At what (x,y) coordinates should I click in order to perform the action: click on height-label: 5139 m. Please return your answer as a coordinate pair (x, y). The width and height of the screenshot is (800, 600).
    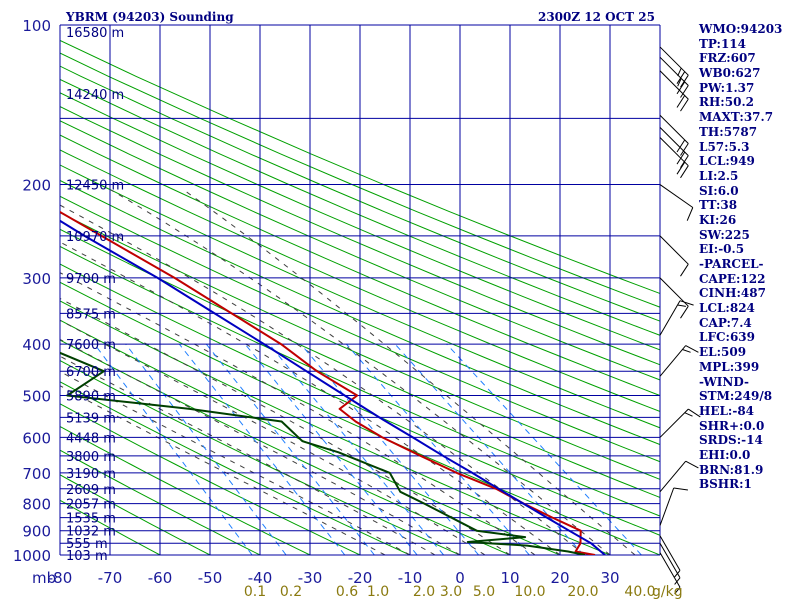
    Looking at the image, I should click on (91, 418).